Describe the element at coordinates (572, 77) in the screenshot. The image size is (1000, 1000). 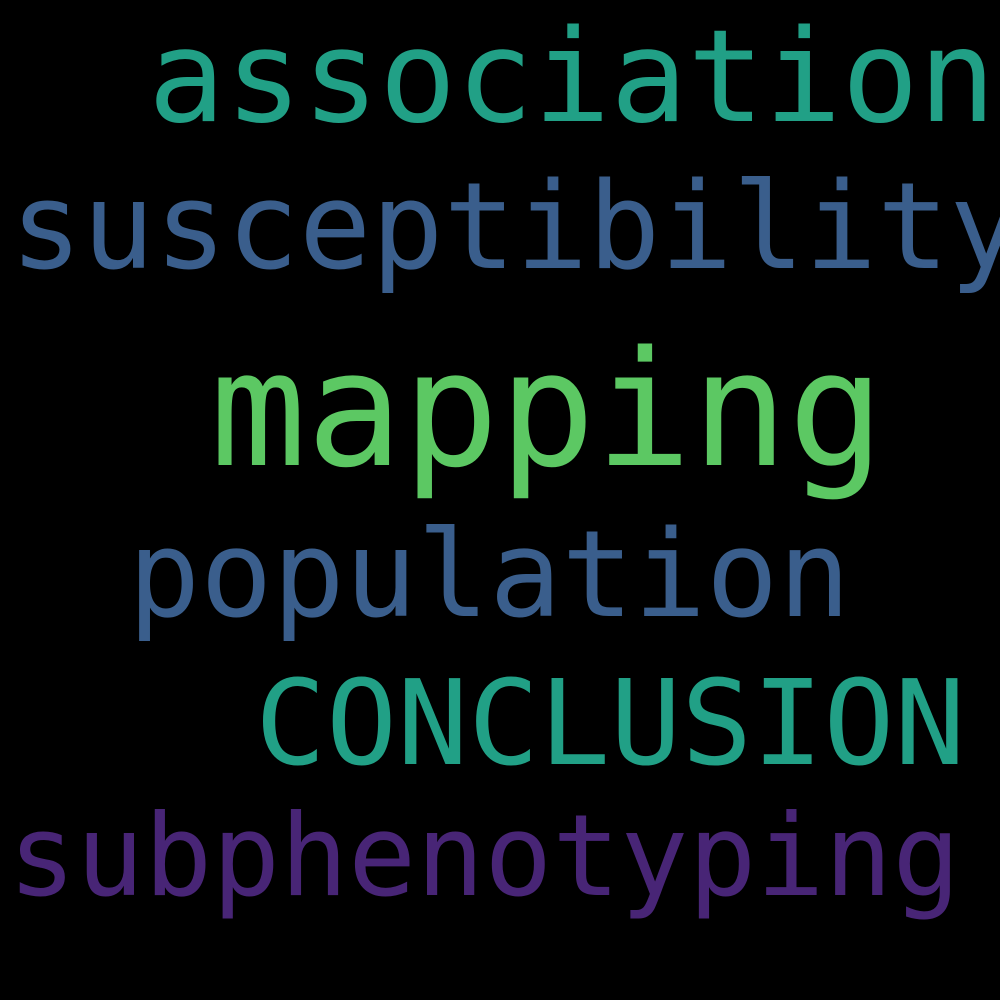
I see `word-association: association` at that location.